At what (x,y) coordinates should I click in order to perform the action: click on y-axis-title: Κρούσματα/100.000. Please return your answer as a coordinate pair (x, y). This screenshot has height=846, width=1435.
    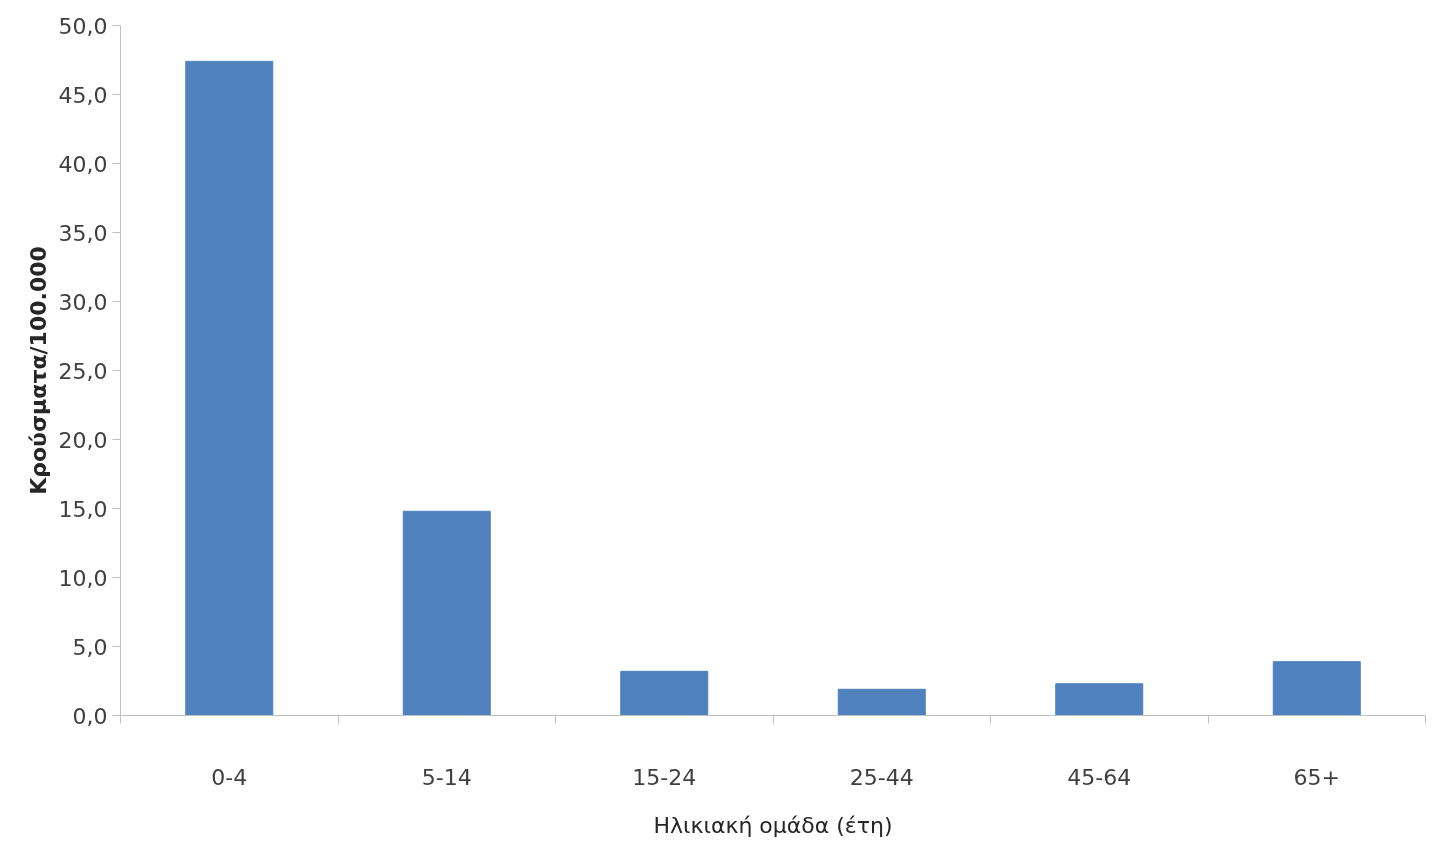
    Looking at the image, I should click on (38, 370).